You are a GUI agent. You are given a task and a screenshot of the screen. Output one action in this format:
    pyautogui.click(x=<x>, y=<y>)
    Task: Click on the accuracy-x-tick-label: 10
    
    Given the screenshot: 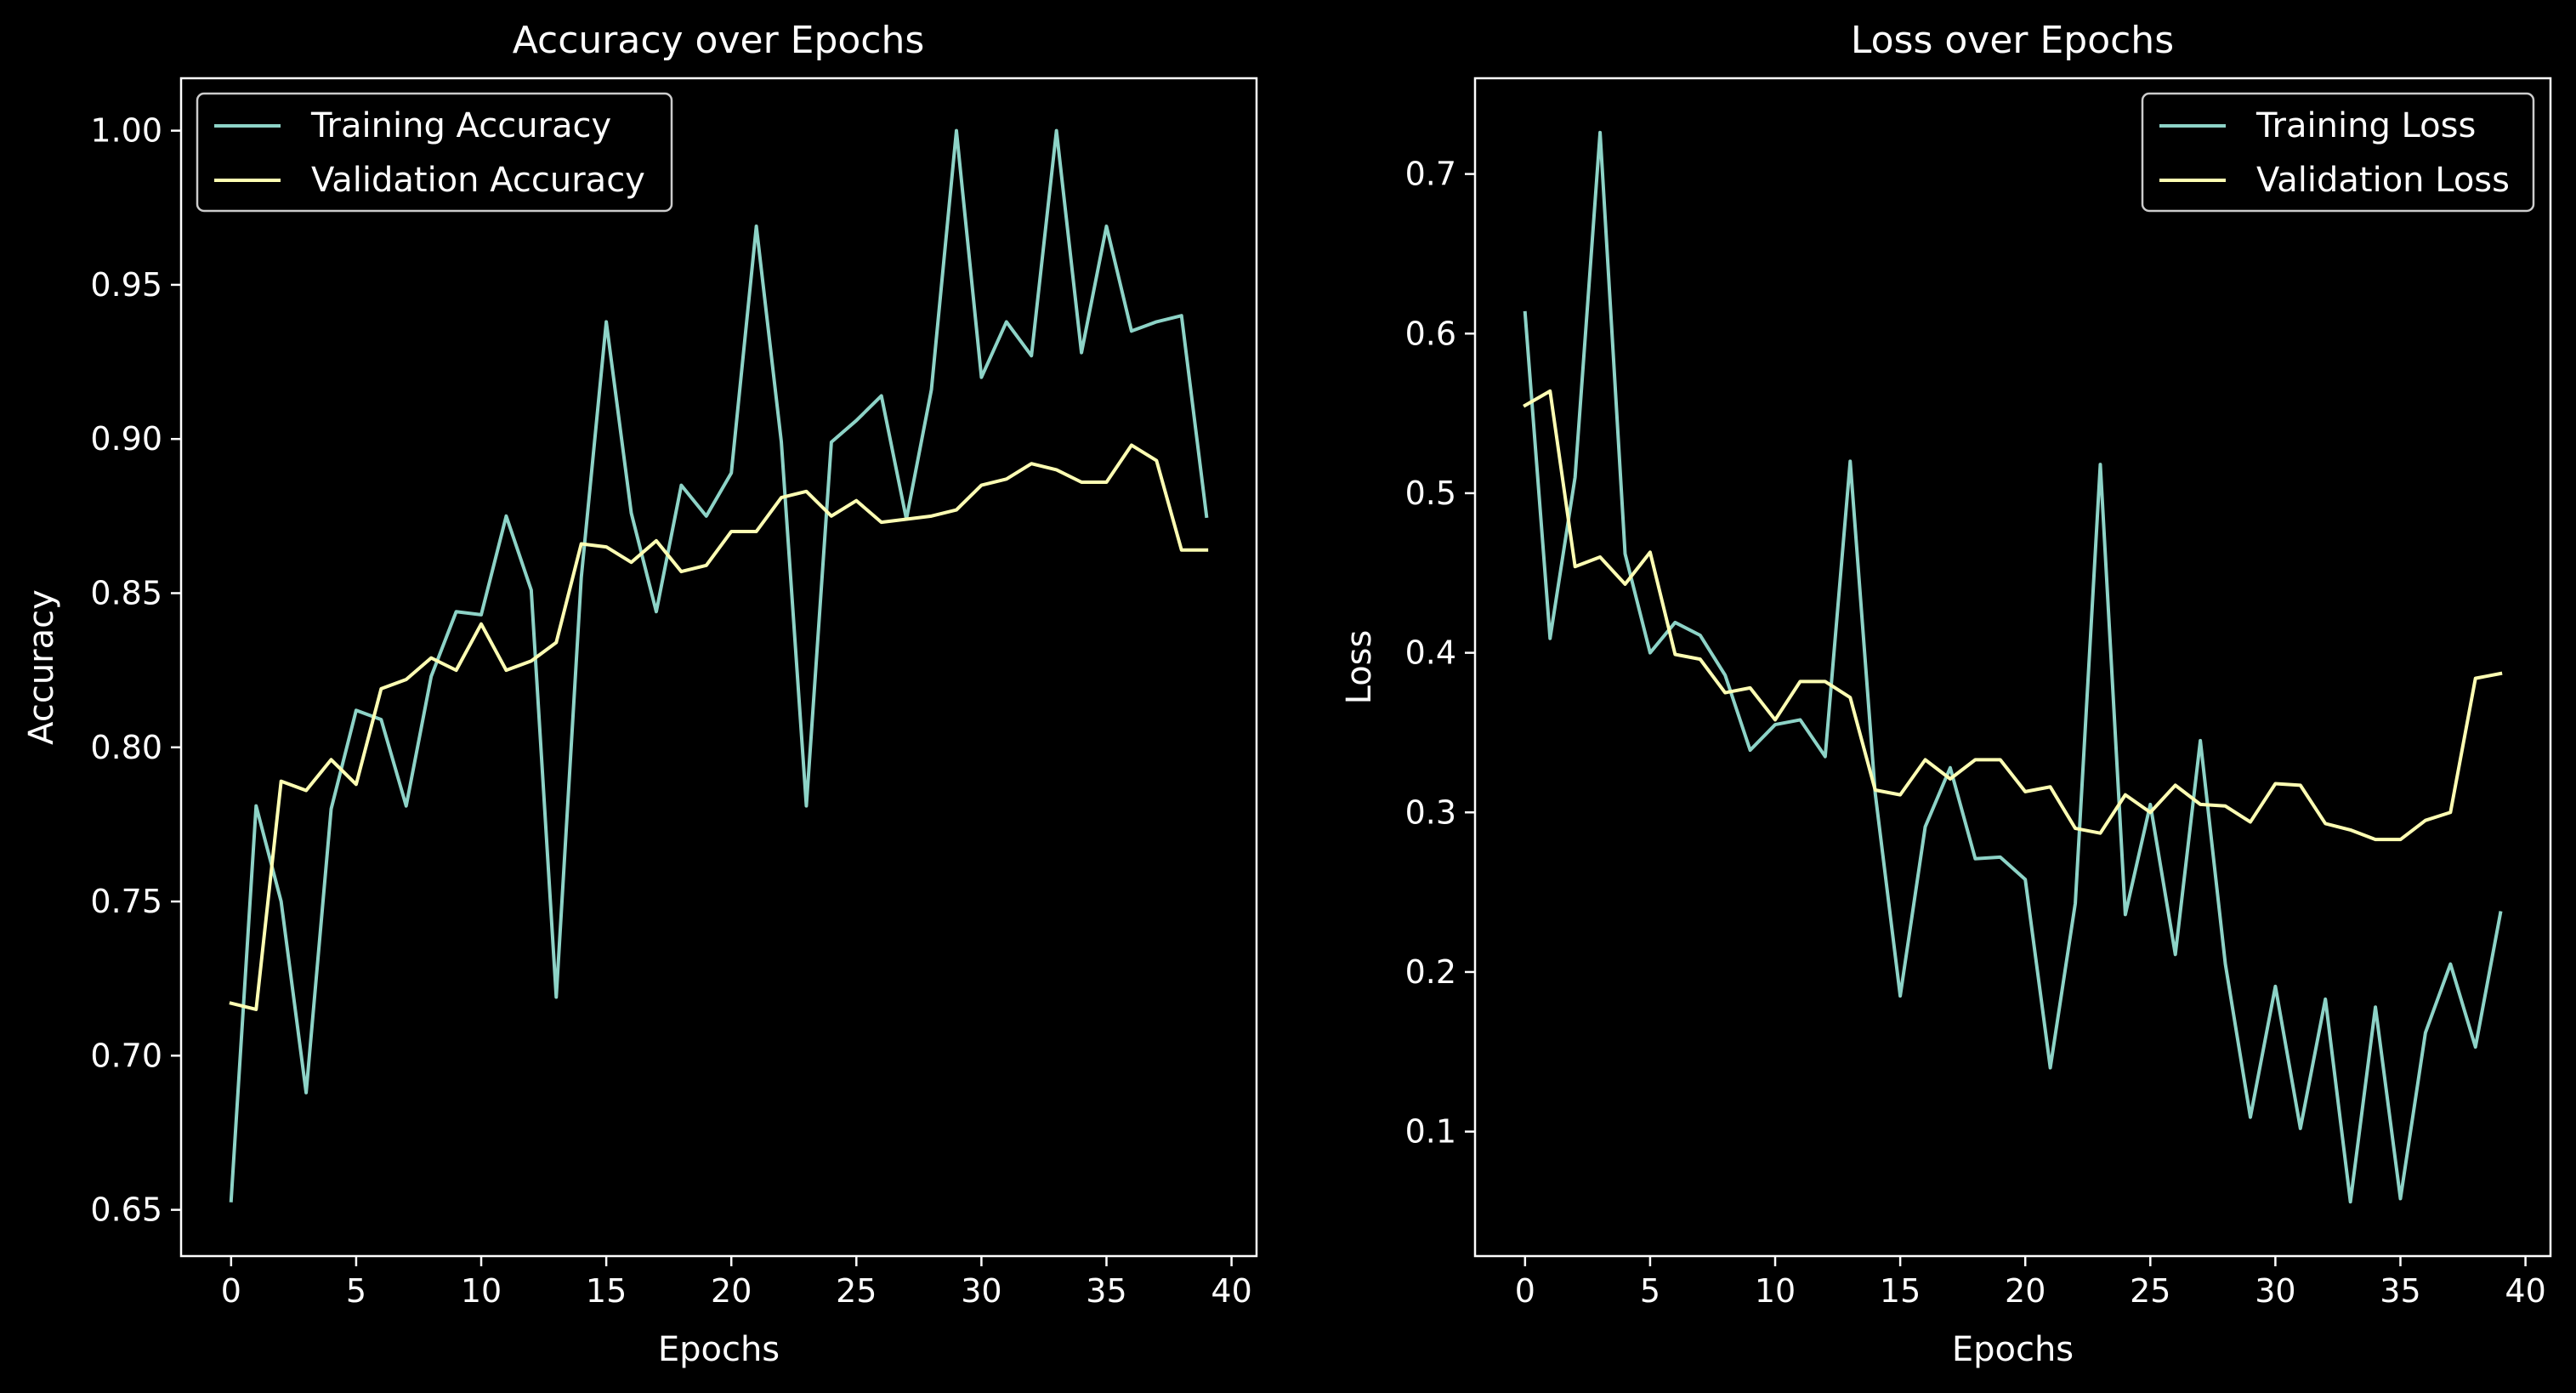 What is the action you would take?
    pyautogui.click(x=482, y=1291)
    